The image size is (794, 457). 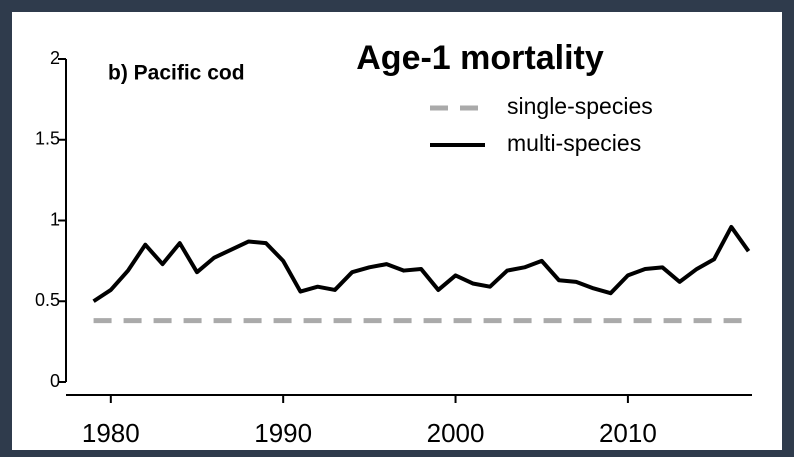 What do you see at coordinates (480, 58) in the screenshot?
I see `chart-title: Age-1 mortality` at bounding box center [480, 58].